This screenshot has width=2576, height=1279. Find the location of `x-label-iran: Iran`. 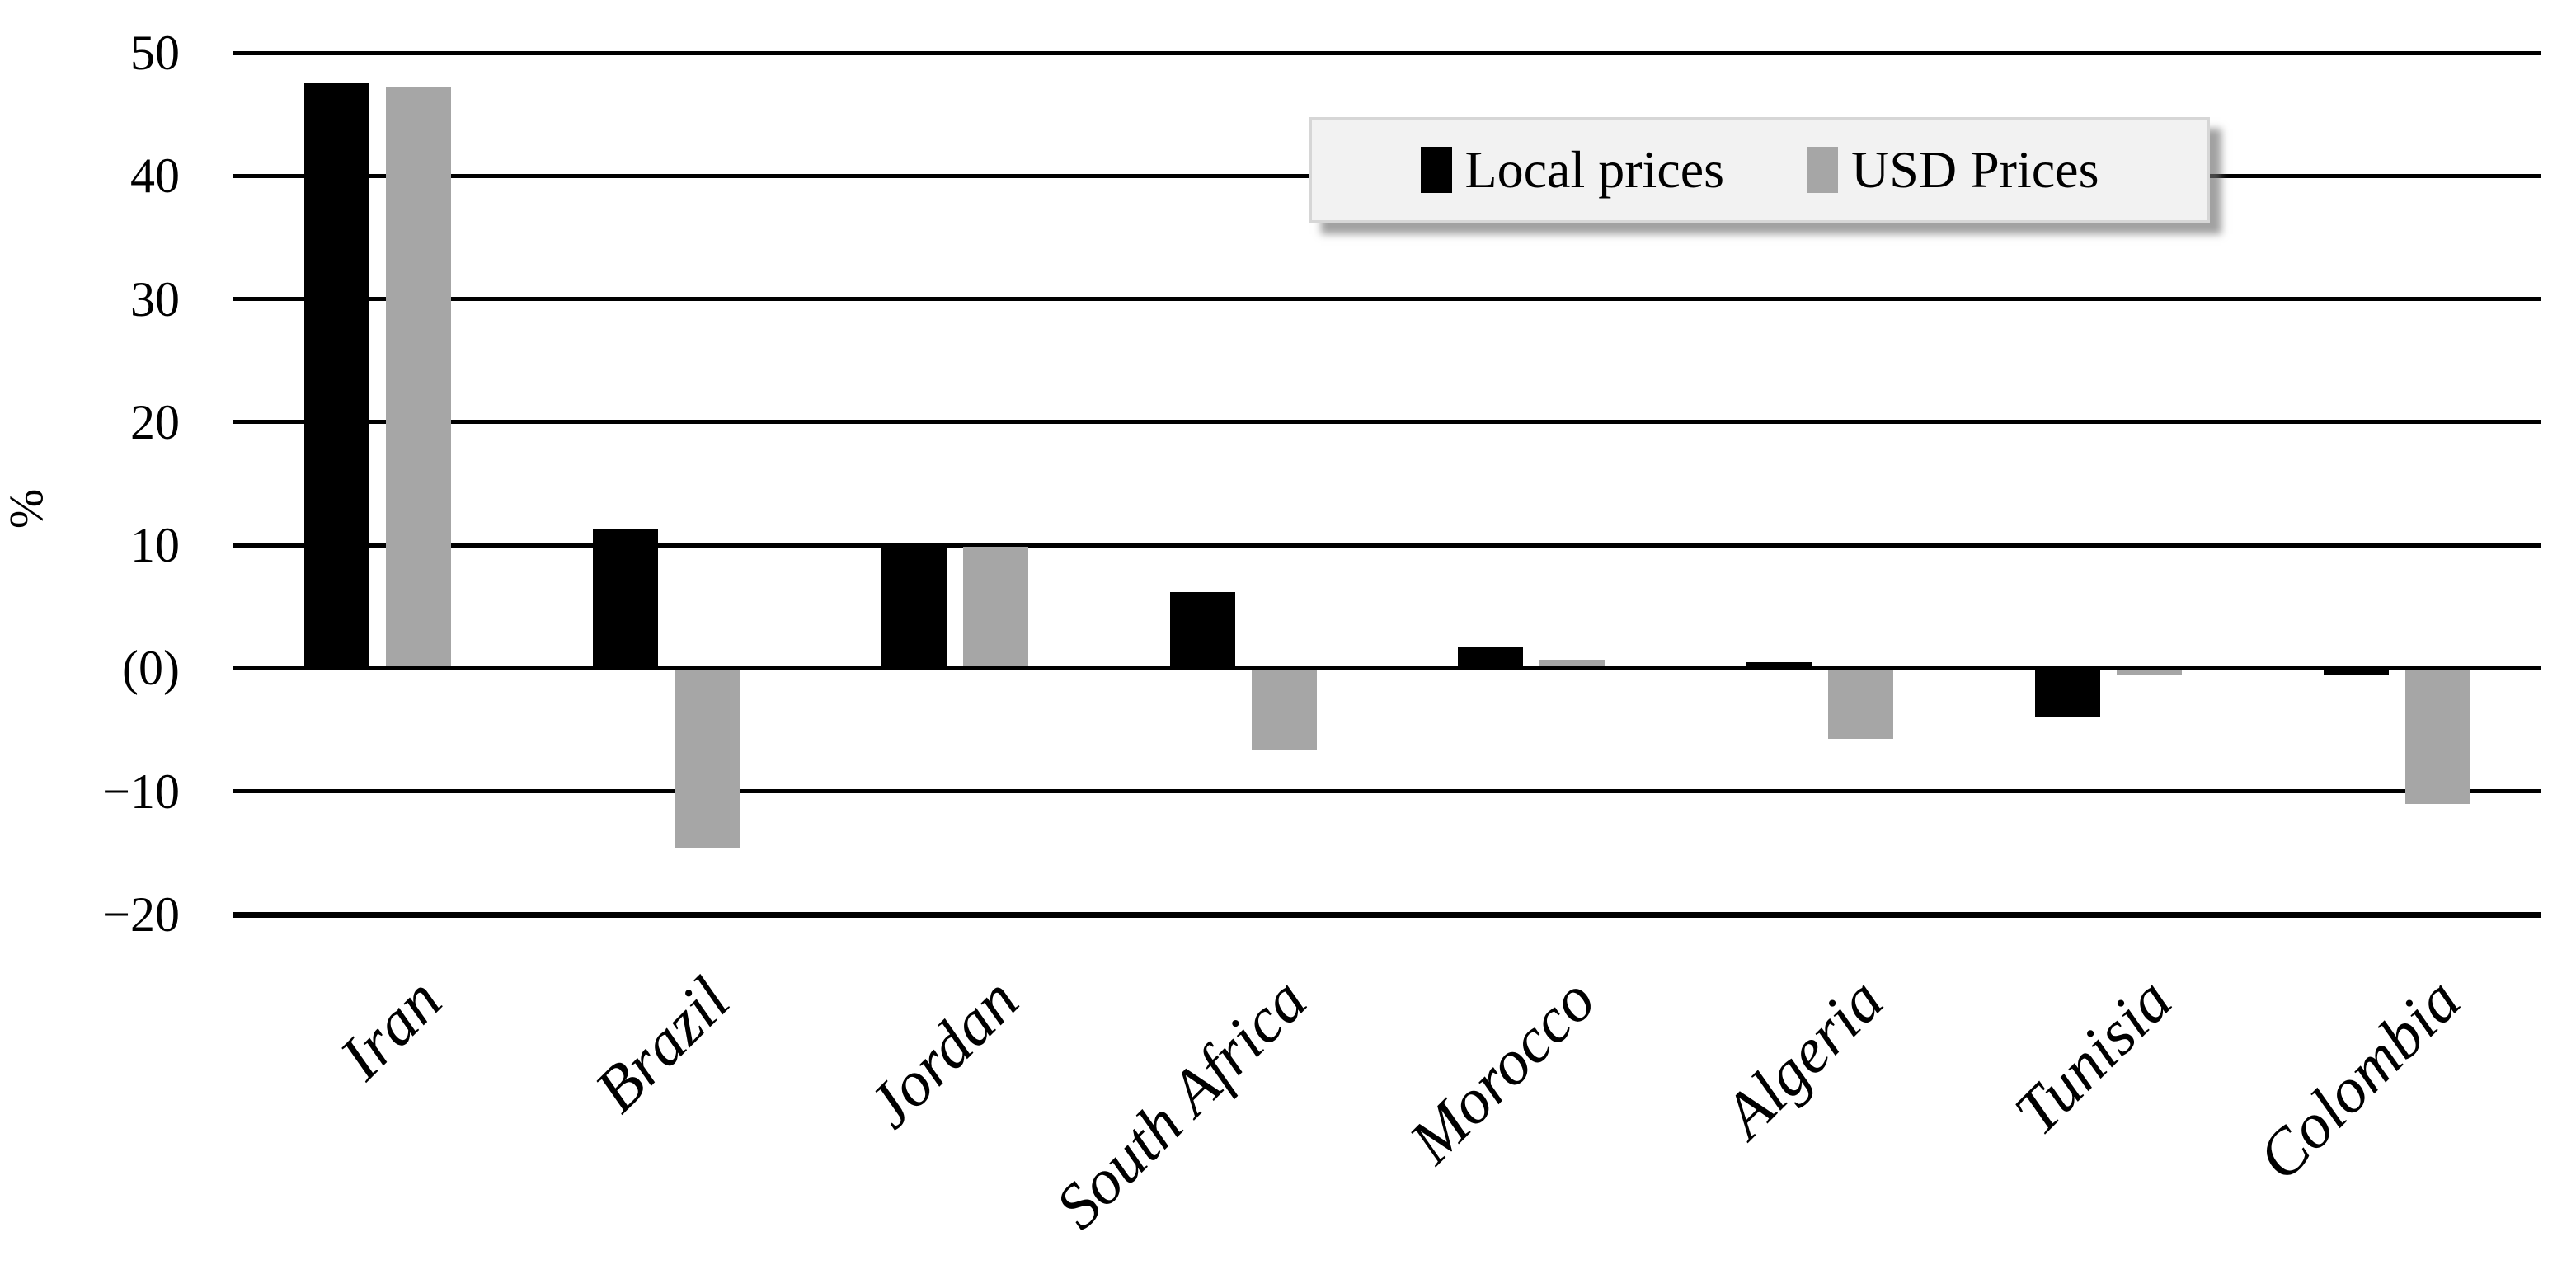

x-label-iran: Iran is located at coordinates (389, 1028).